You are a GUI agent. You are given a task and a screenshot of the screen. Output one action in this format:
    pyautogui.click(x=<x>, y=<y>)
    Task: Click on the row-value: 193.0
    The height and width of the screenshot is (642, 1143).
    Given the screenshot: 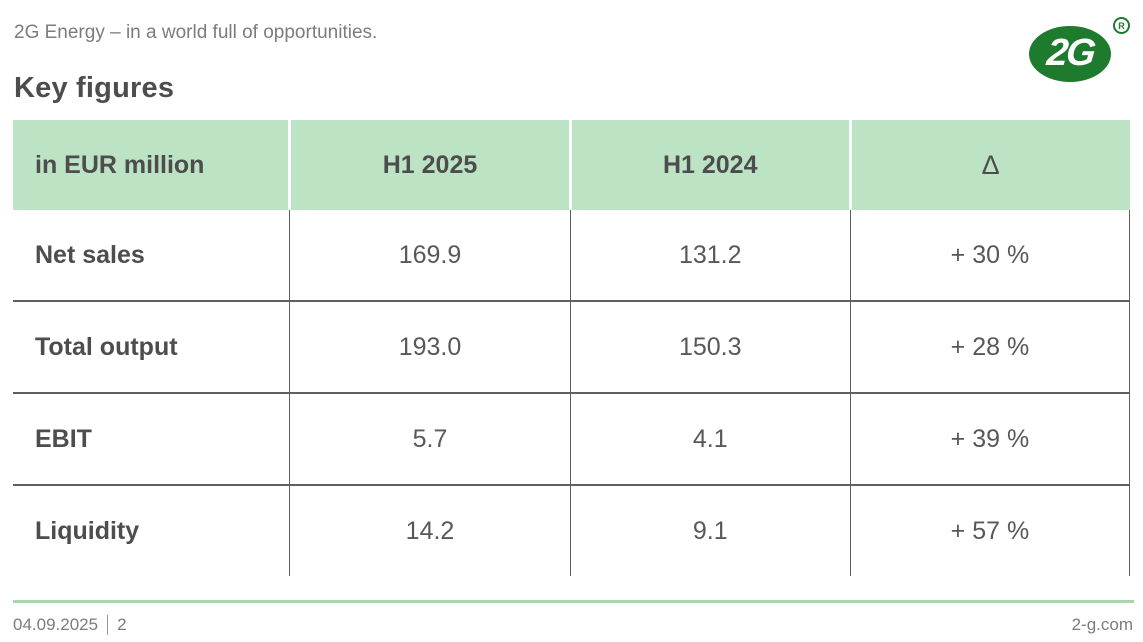 What is the action you would take?
    pyautogui.click(x=430, y=346)
    